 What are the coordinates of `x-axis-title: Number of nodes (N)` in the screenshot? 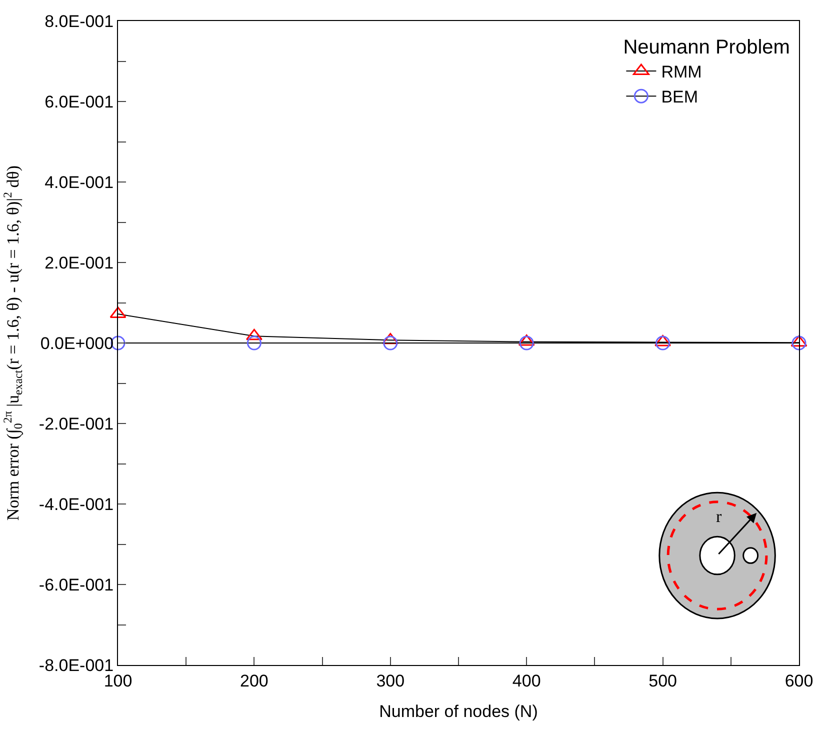 It's located at (458, 711).